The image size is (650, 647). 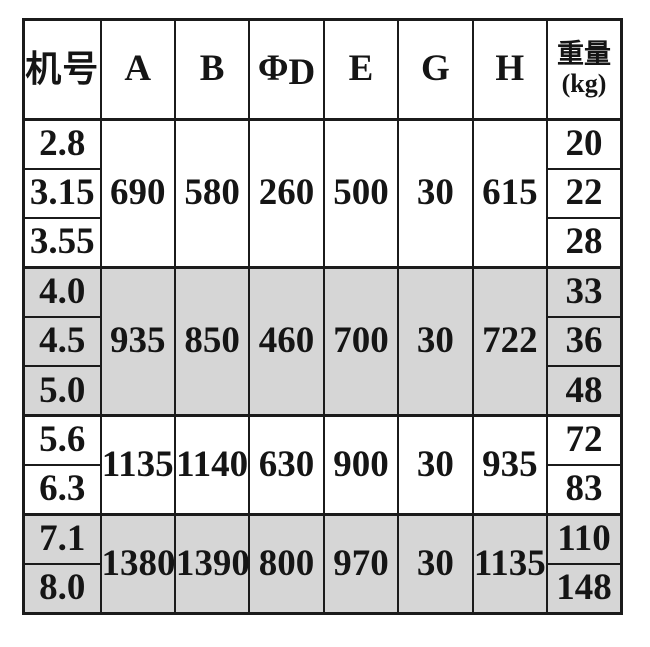 I want to click on dim-a-cell: 935, so click(x=137, y=341).